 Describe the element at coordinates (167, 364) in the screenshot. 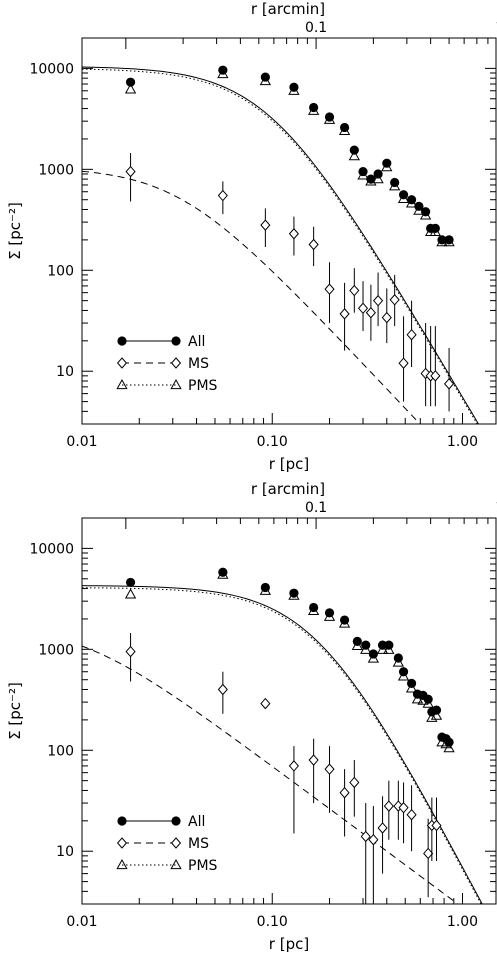

I see `legend: All MS PMS` at that location.